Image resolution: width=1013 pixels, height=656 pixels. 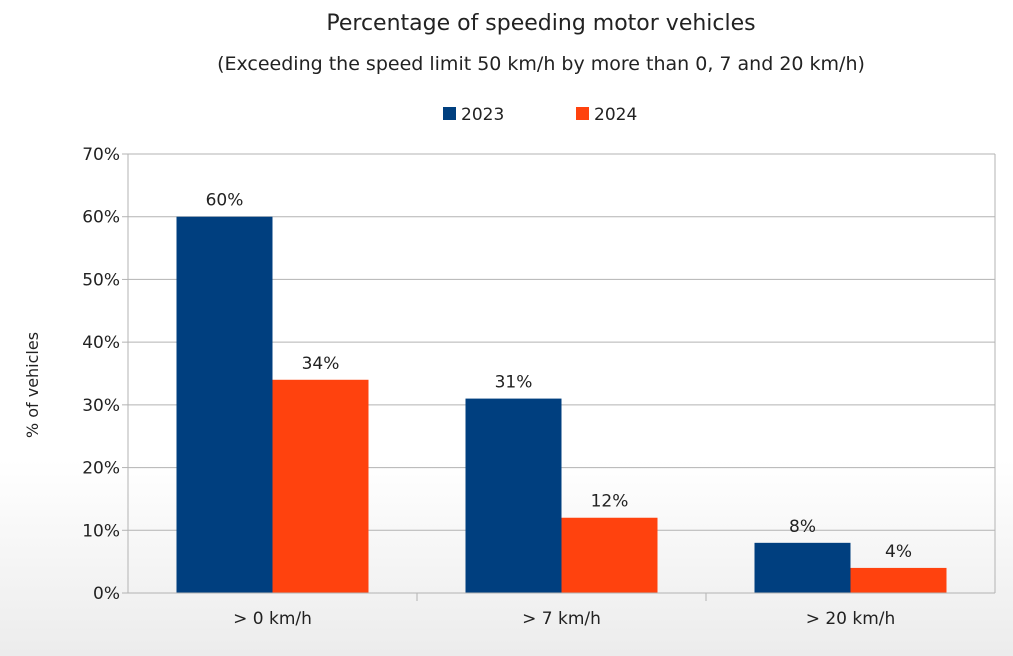 I want to click on data-label: 60%, so click(x=225, y=201).